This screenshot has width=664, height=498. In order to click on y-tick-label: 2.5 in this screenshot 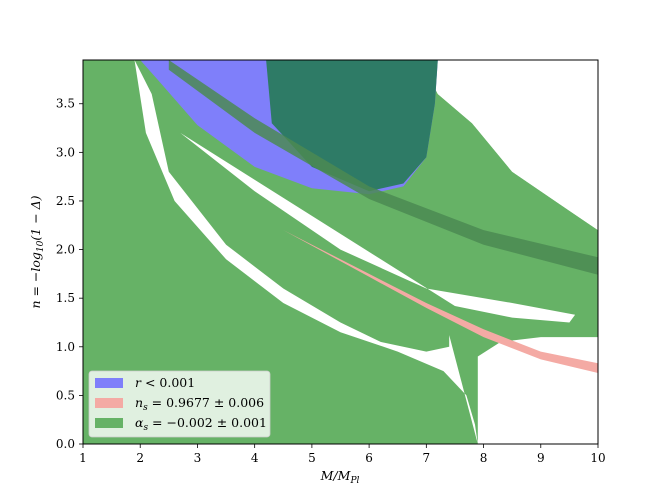, I will do `click(65, 201)`.